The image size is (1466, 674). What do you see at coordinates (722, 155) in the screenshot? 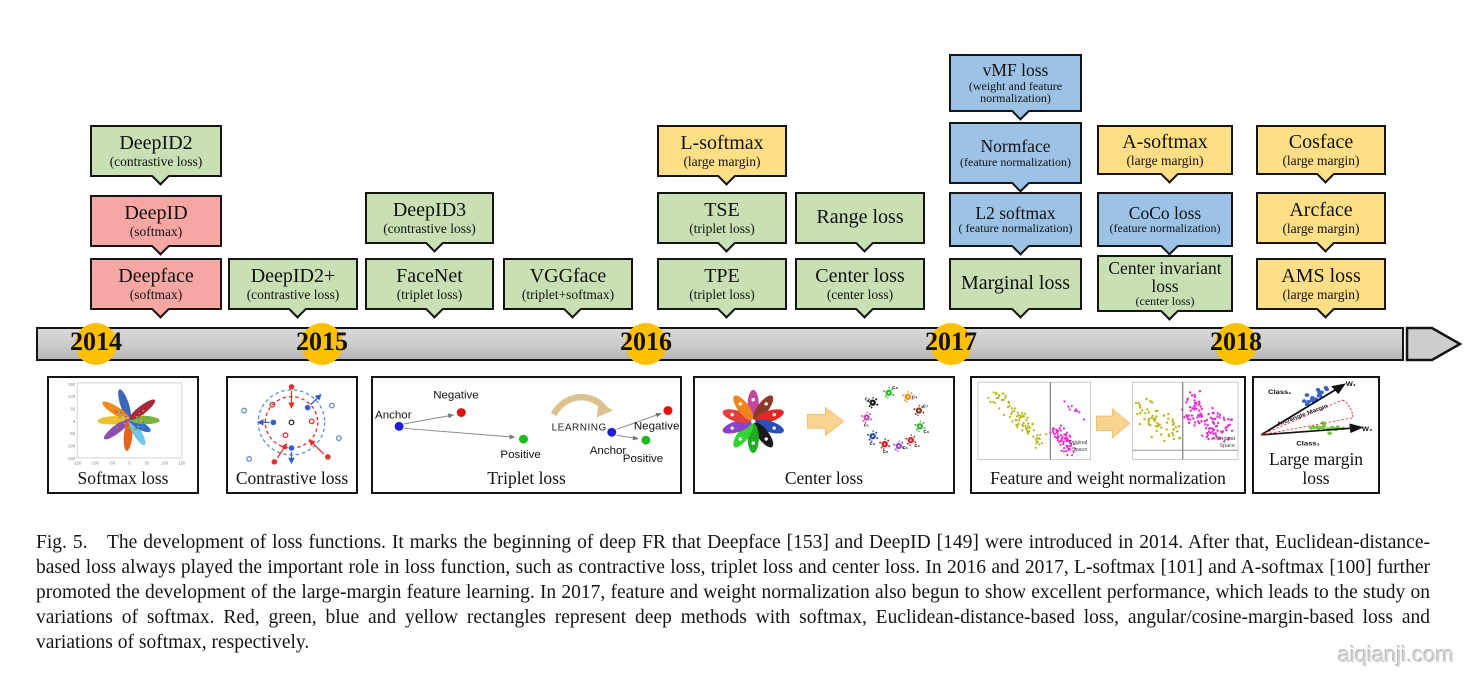
I see `loss-box-lsoftmax: L-softmax (large margin)` at bounding box center [722, 155].